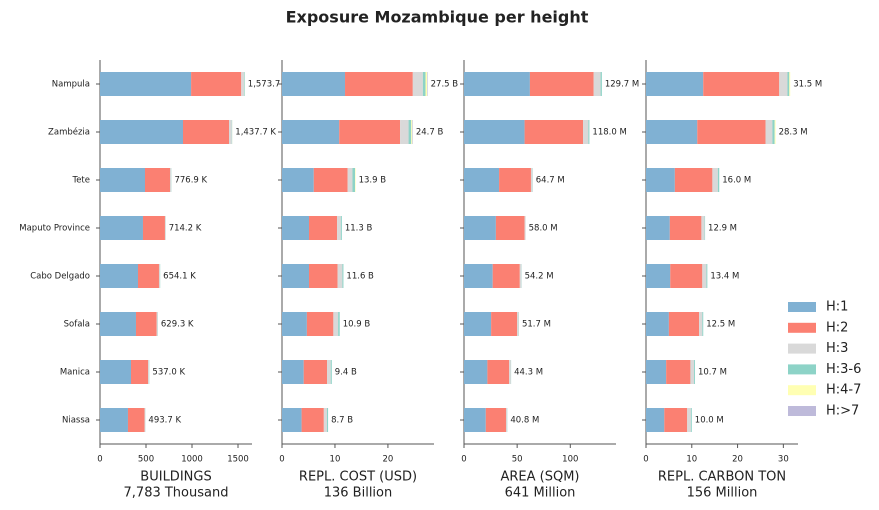  What do you see at coordinates (837, 348) in the screenshot?
I see `legend-label: H:3` at bounding box center [837, 348].